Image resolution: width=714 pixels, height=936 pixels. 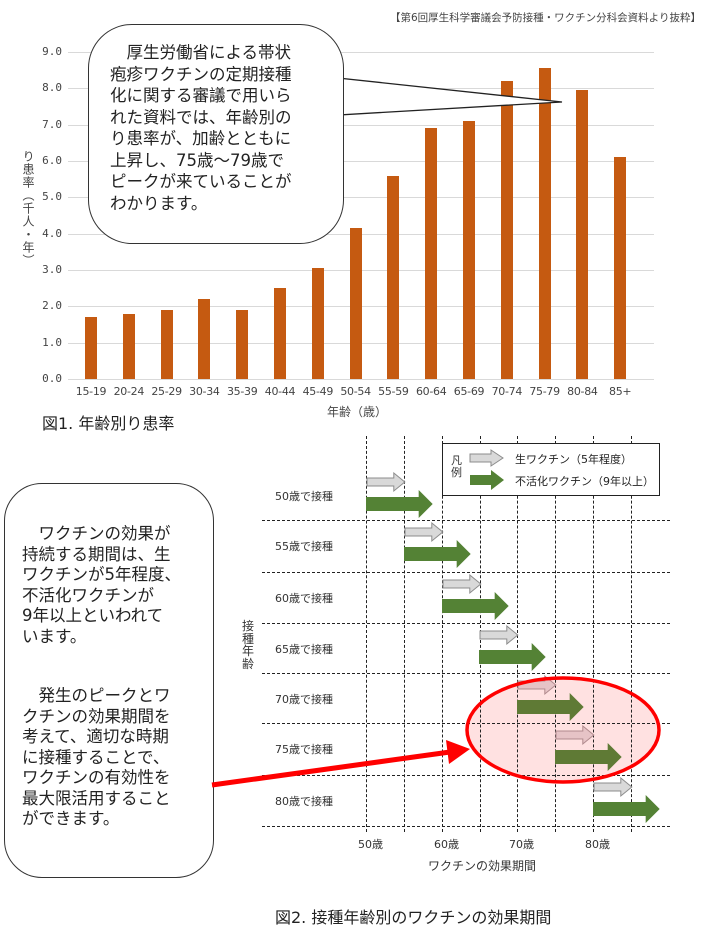 What do you see at coordinates (28, 208) in the screenshot?
I see `y-axis-label: り患率（千人・年）` at bounding box center [28, 208].